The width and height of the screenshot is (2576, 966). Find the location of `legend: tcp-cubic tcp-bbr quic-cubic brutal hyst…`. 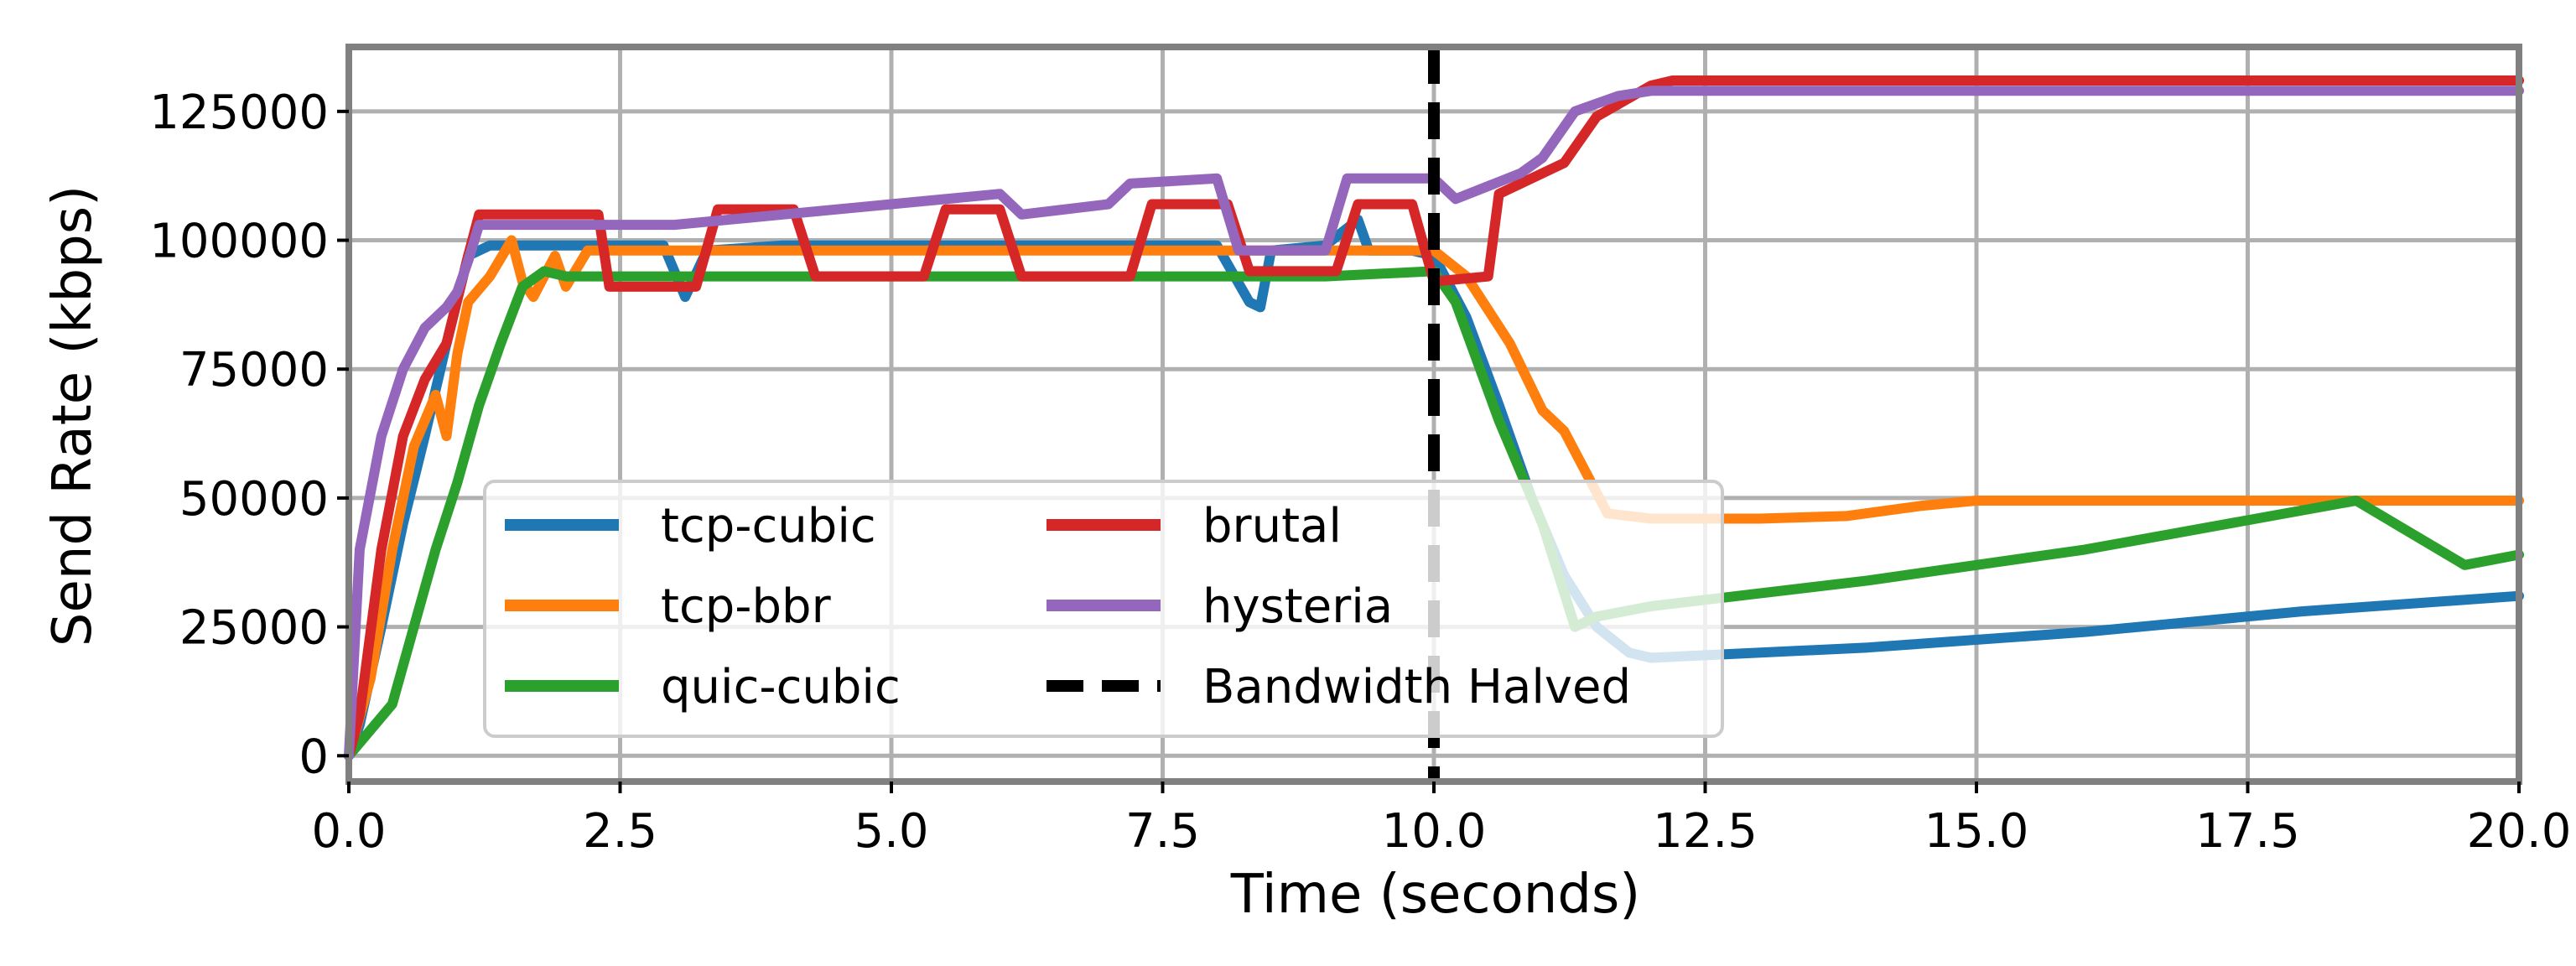

legend: tcp-cubic tcp-bbr quic-cubic brutal hyst… is located at coordinates (1103, 609).